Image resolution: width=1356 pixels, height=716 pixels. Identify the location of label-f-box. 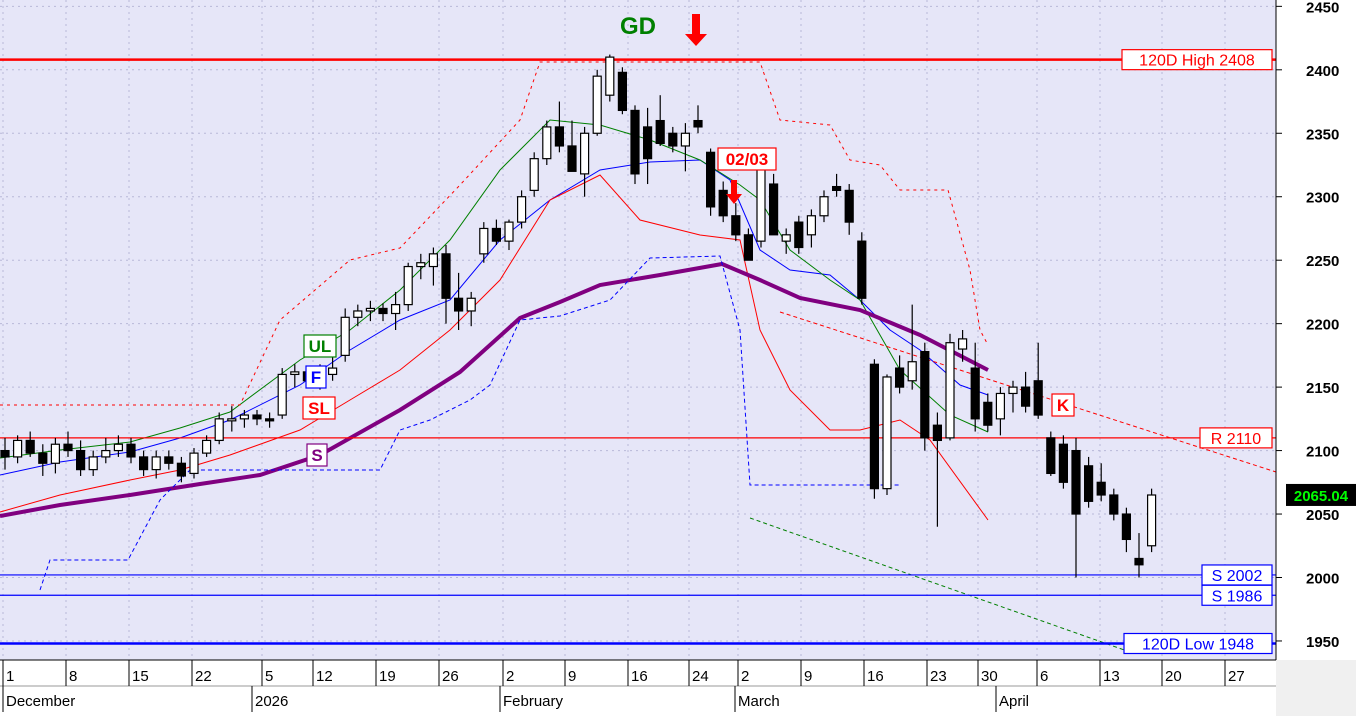
(316, 377).